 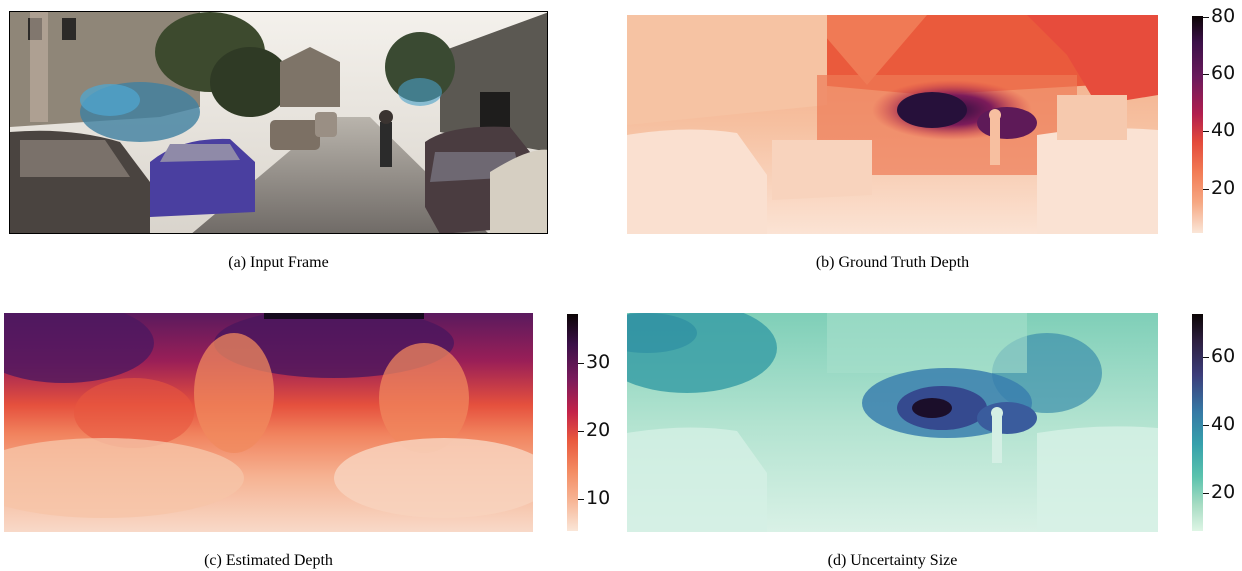 What do you see at coordinates (1223, 73) in the screenshot?
I see `gt-tick-60: 60` at bounding box center [1223, 73].